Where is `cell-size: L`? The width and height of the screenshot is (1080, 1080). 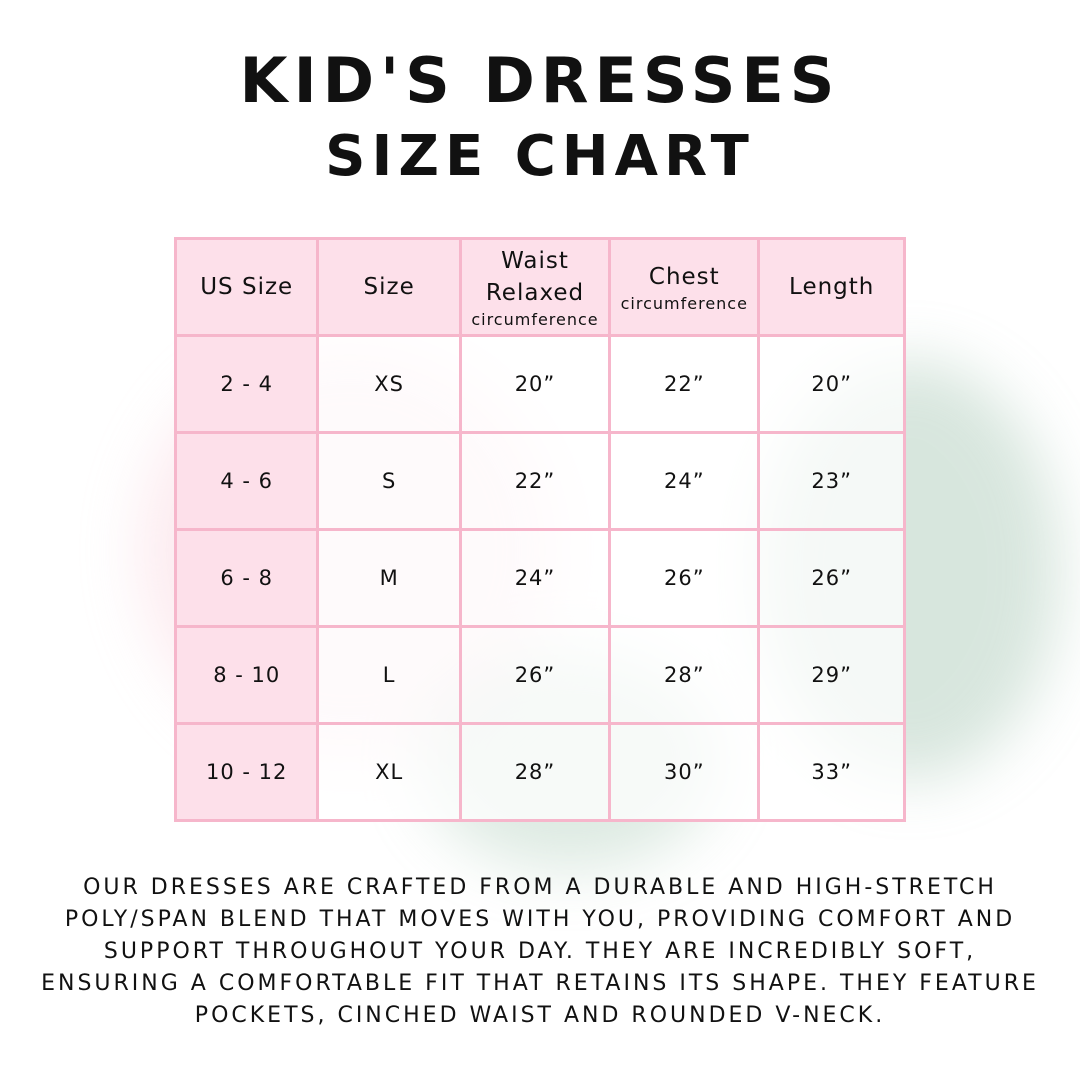 cell-size: L is located at coordinates (389, 675).